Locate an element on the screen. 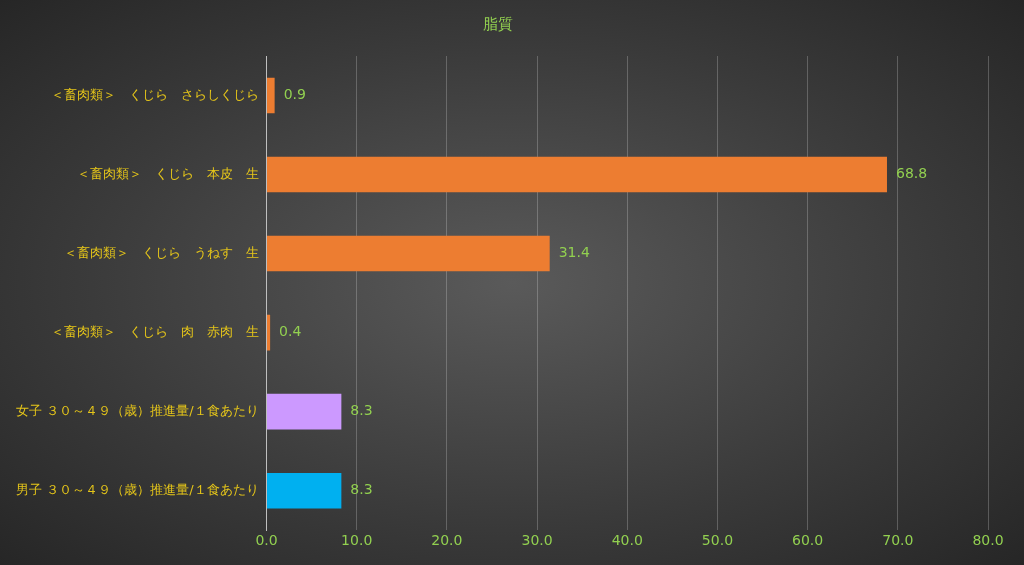  y-tick-label: ＜畜肉類＞ くじら さらしくじら is located at coordinates (154, 94).